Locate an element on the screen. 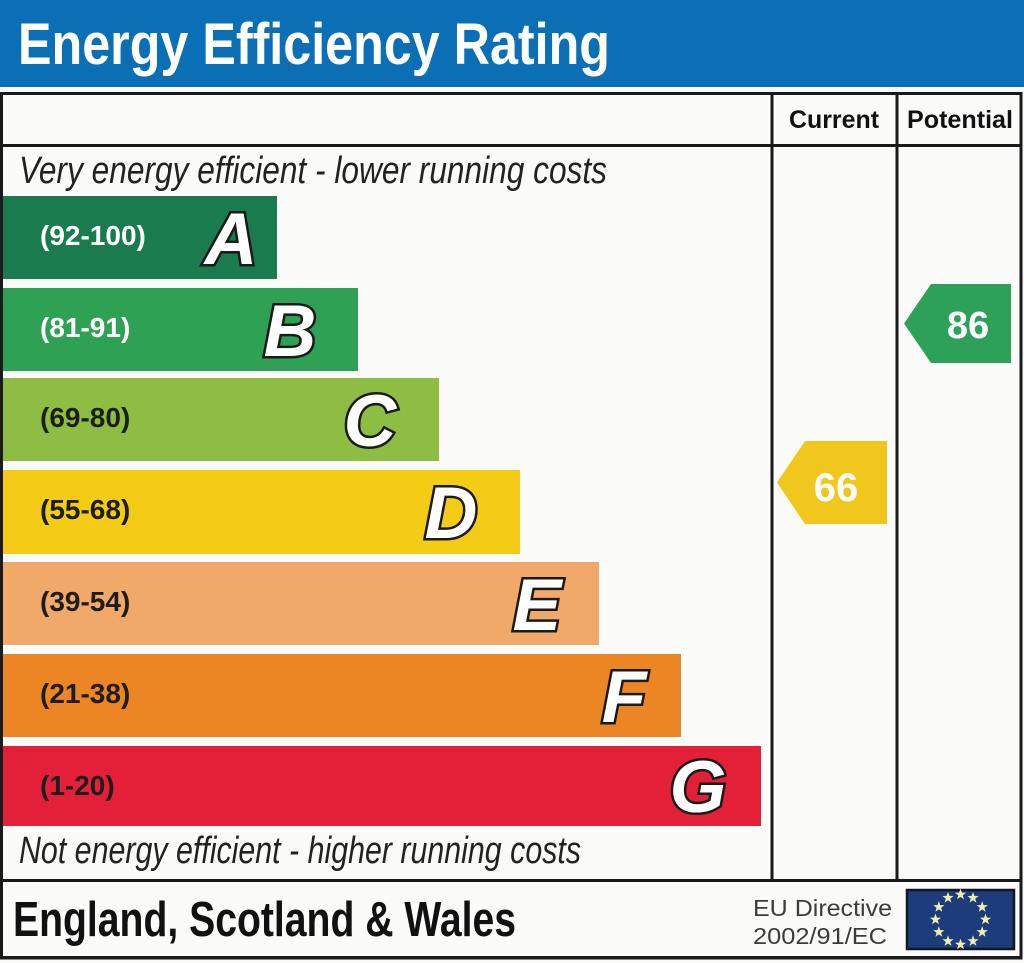 This screenshot has width=1024, height=963. svg-text: G is located at coordinates (698, 787).